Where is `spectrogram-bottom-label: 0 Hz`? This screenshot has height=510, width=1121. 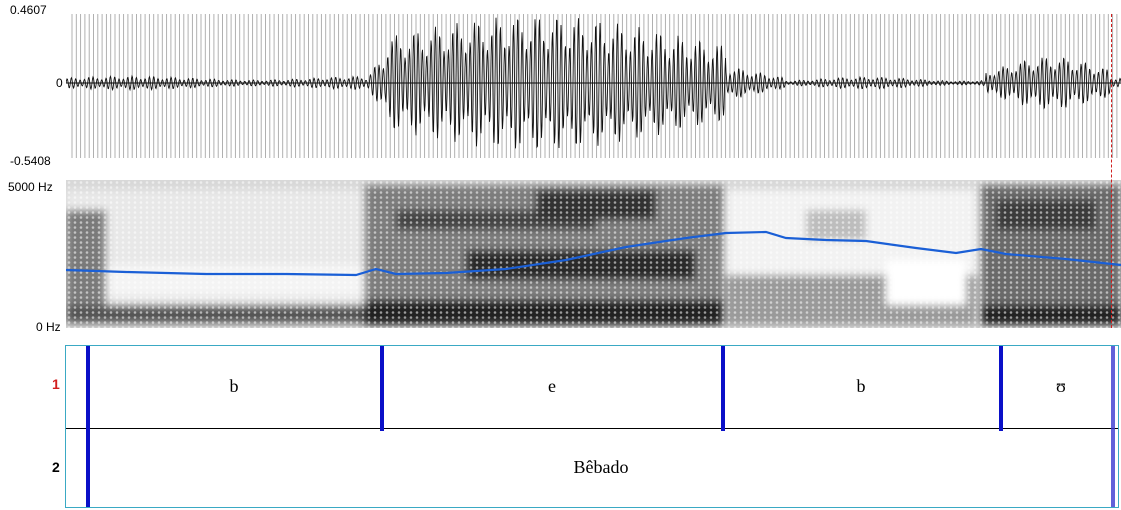
spectrogram-bottom-label: 0 Hz is located at coordinates (48, 327).